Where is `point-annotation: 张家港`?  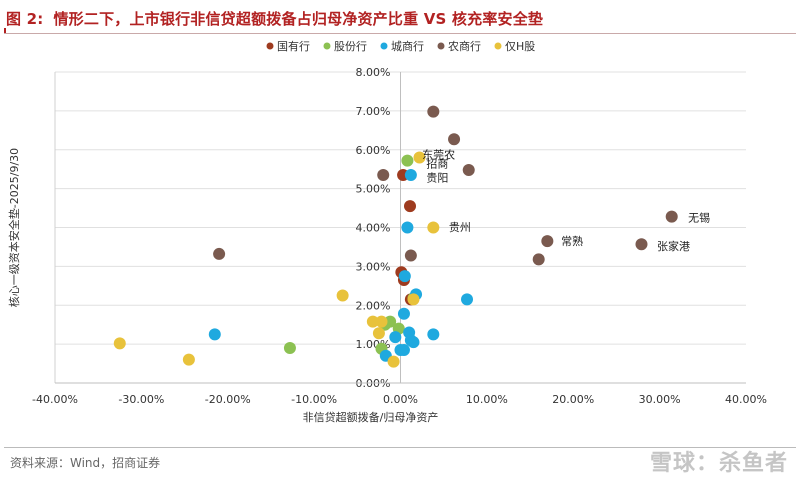
point-annotation: 张家港 is located at coordinates (673, 246).